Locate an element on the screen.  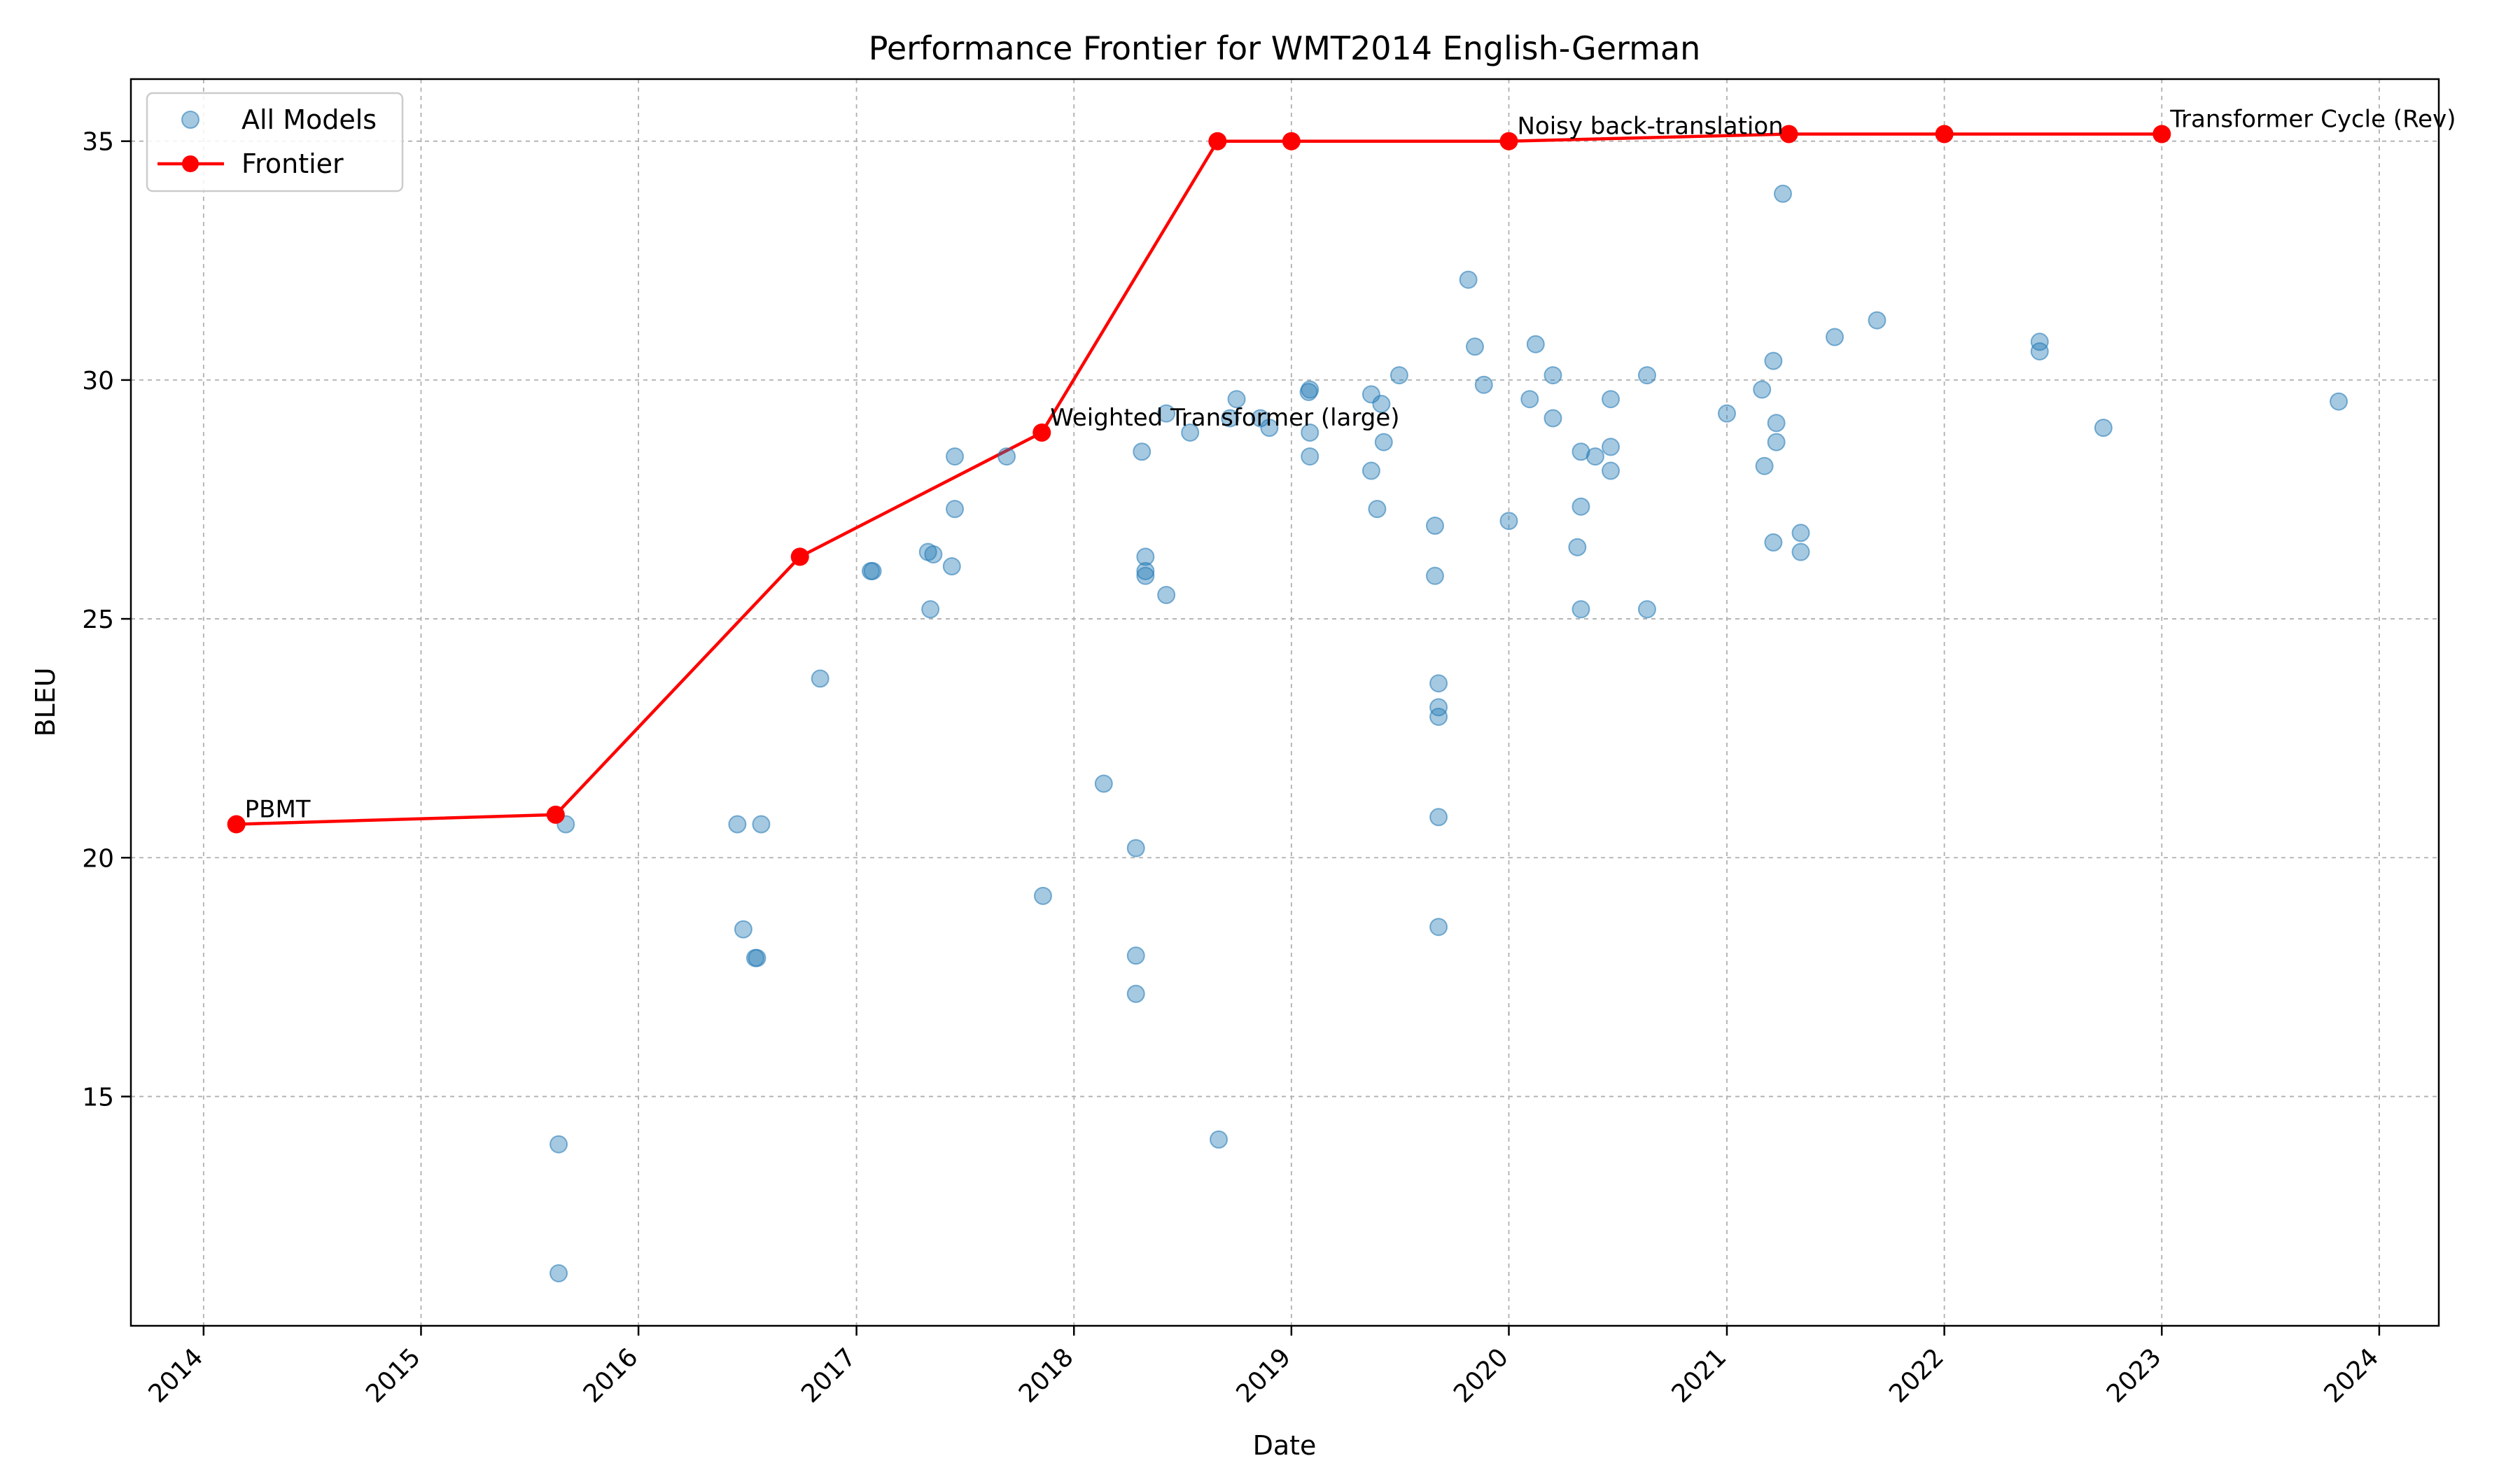
legend-label-frontier: Frontier is located at coordinates (292, 163).